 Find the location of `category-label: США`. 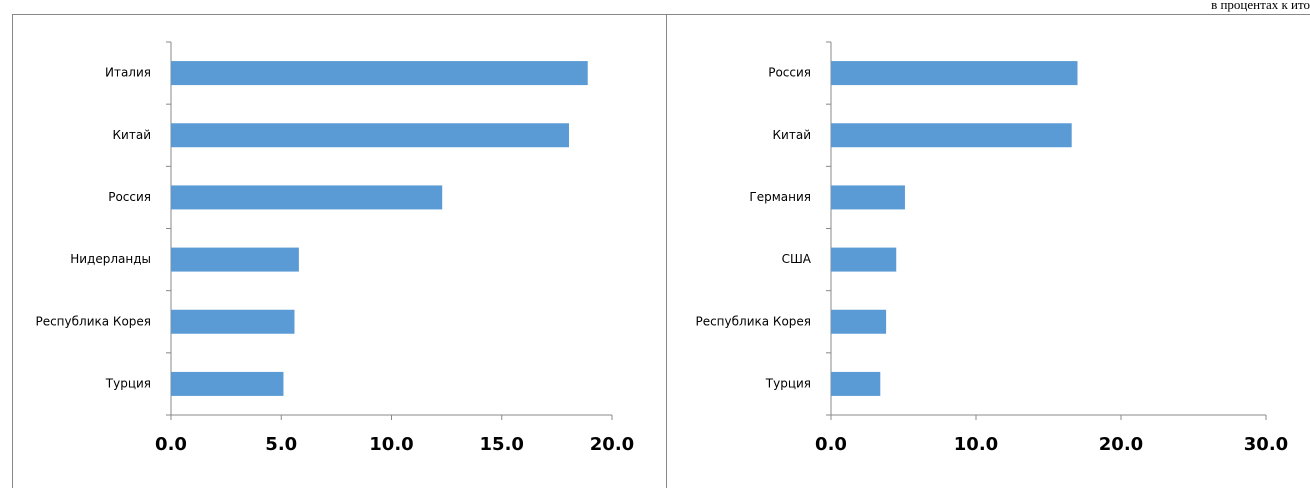

category-label: США is located at coordinates (797, 259).